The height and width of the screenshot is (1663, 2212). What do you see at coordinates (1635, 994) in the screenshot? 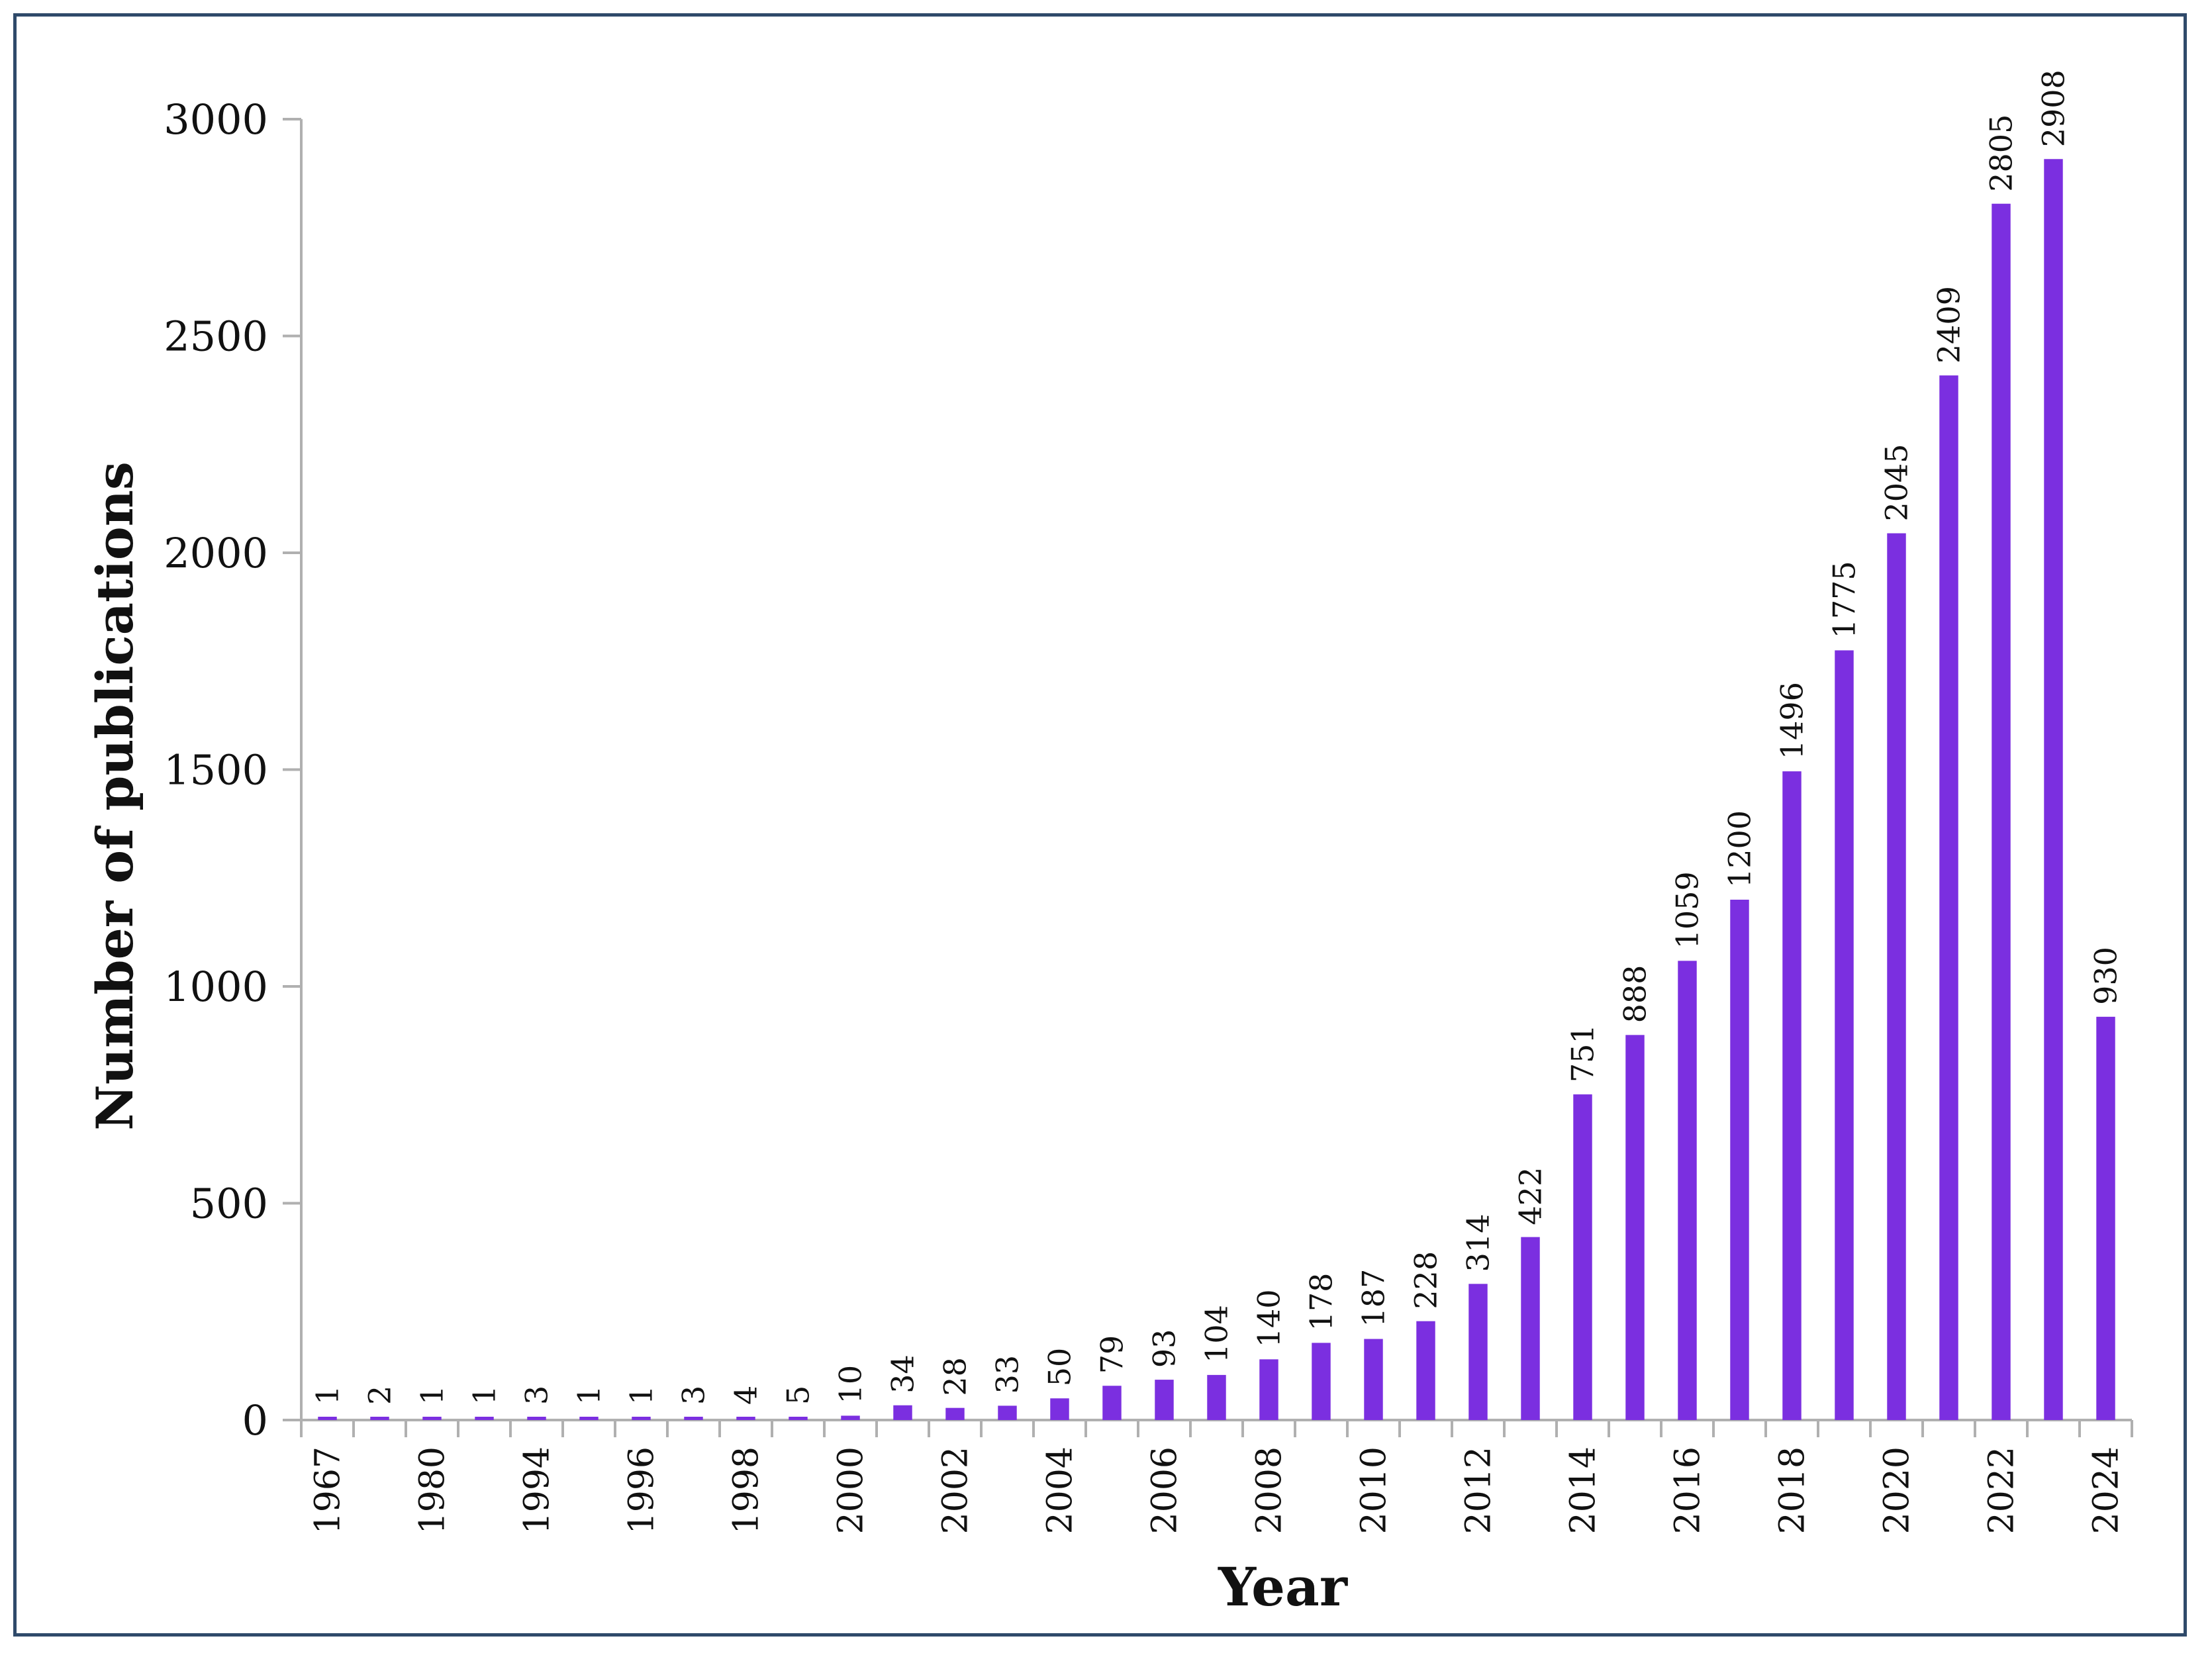
I see `data-label: 888` at bounding box center [1635, 994].